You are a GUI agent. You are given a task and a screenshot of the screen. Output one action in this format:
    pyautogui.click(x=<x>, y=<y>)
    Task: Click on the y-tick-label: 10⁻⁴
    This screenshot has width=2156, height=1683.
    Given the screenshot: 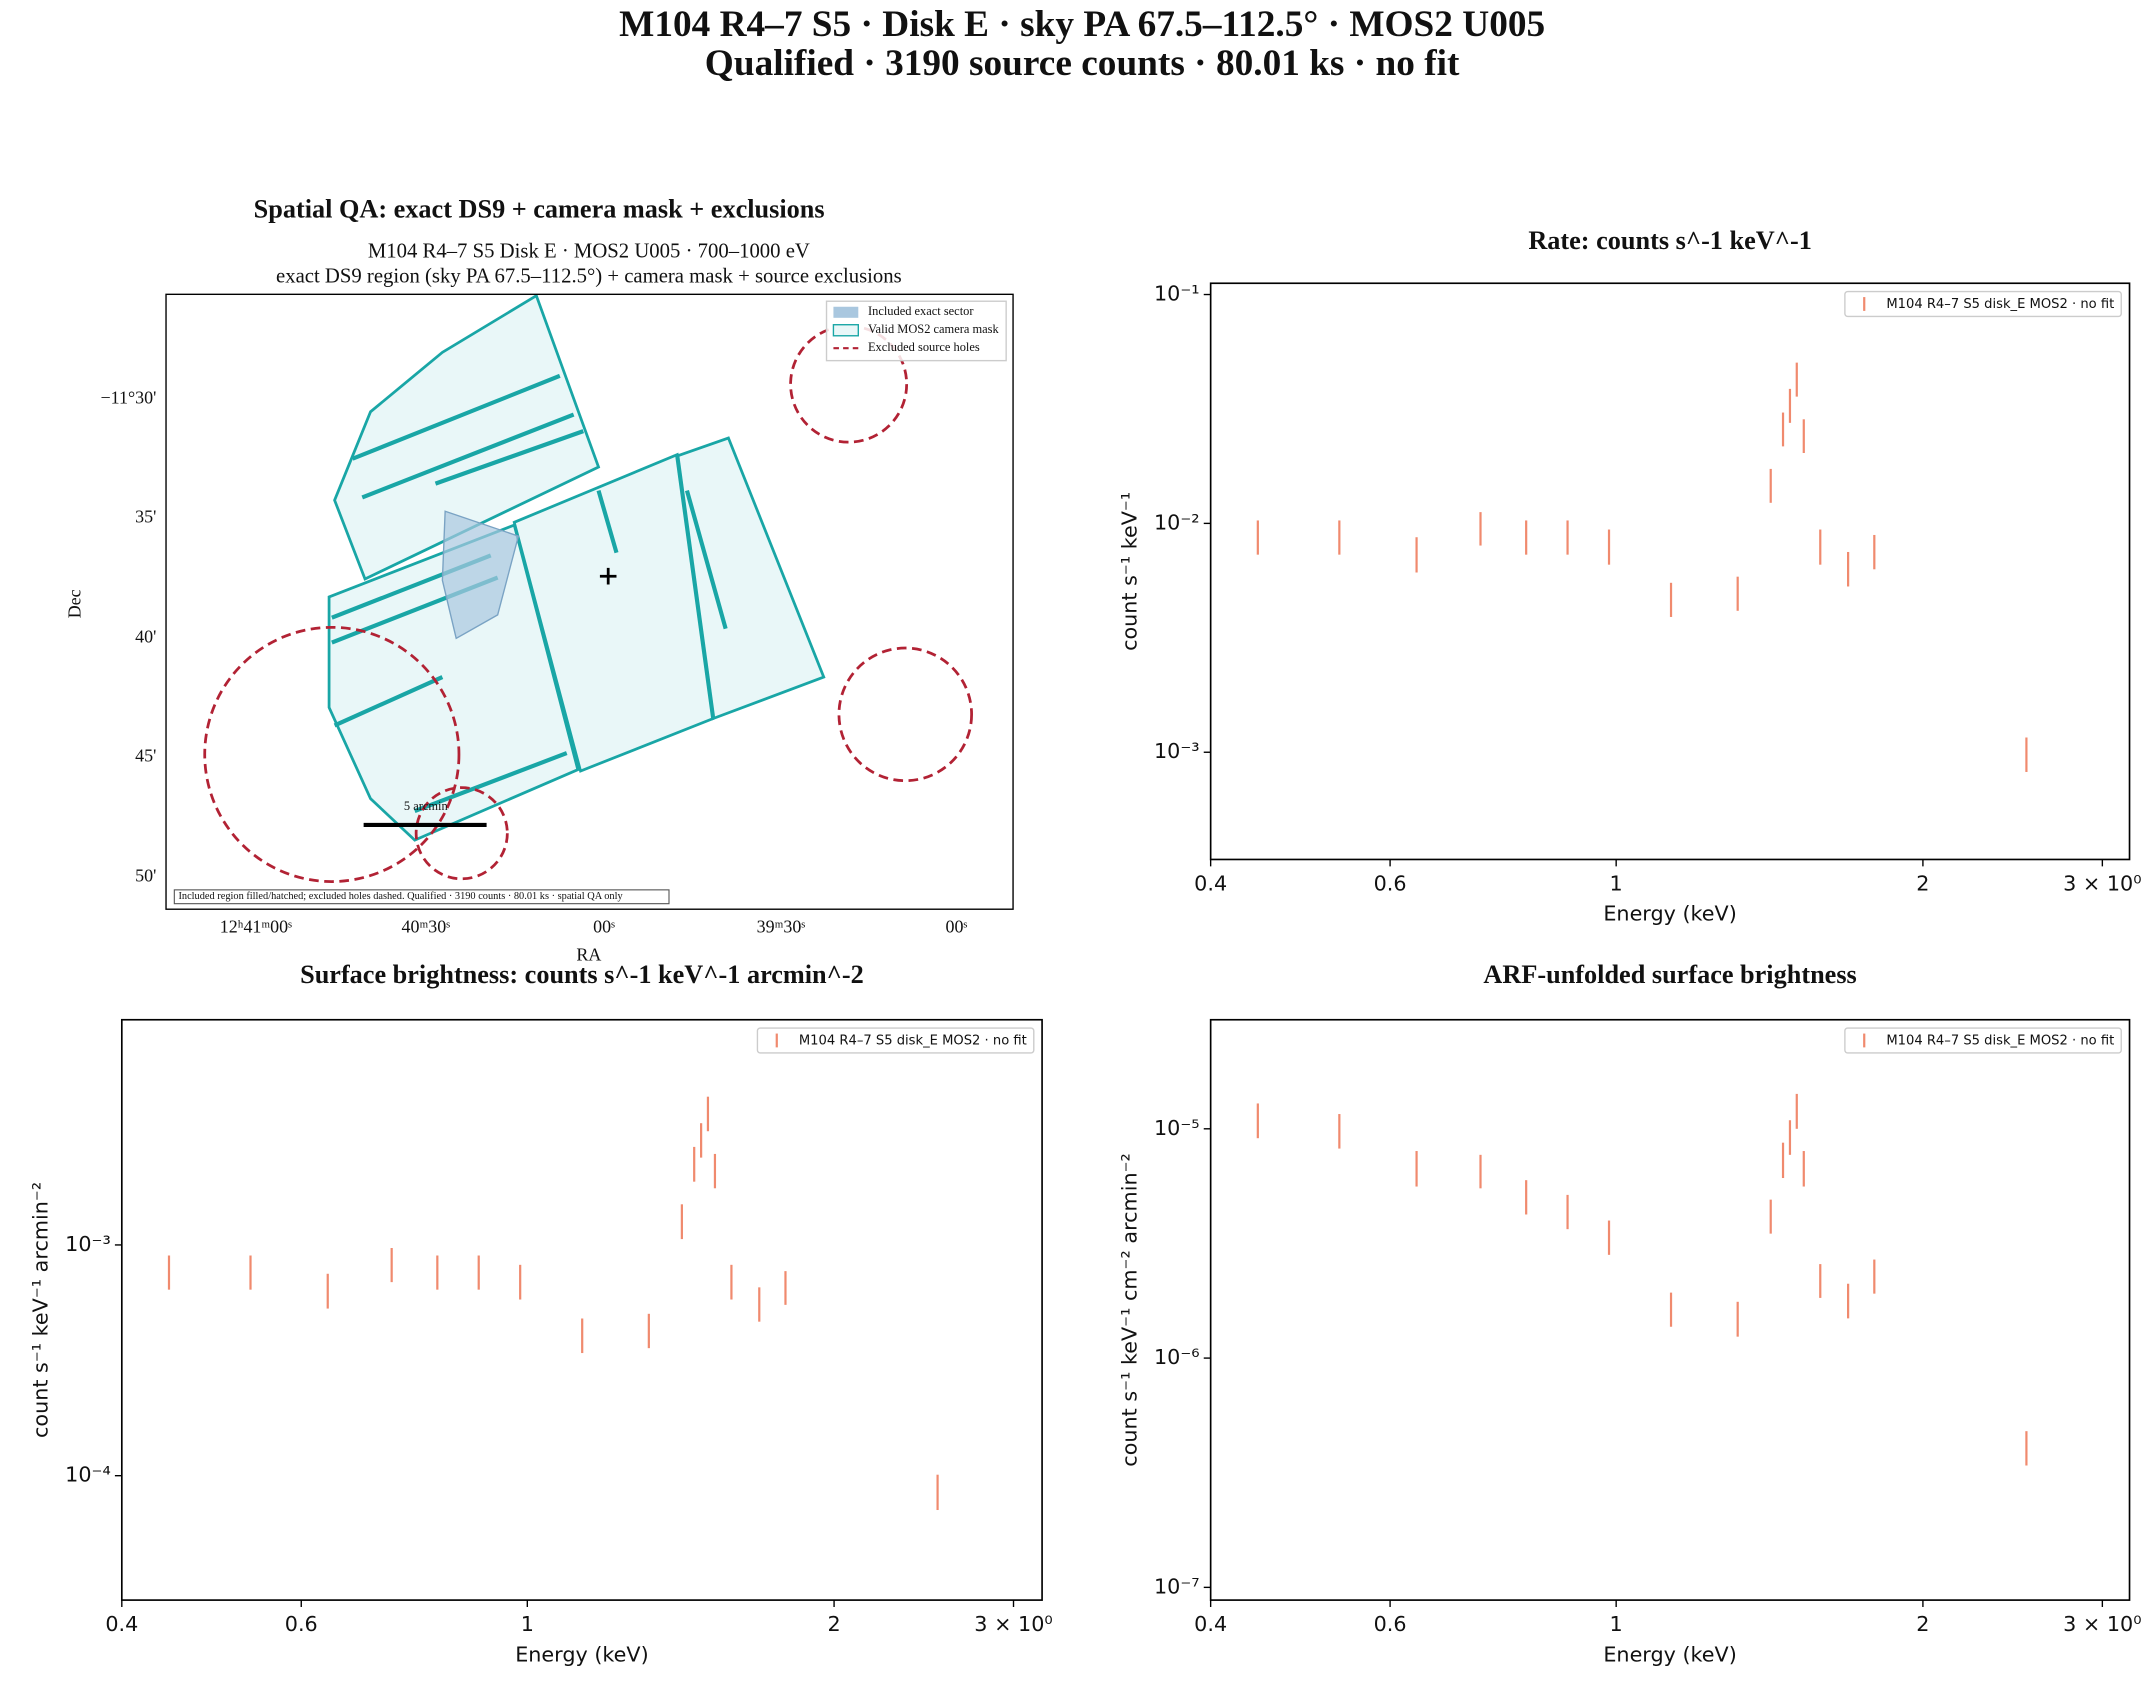 What is the action you would take?
    pyautogui.click(x=88, y=1475)
    